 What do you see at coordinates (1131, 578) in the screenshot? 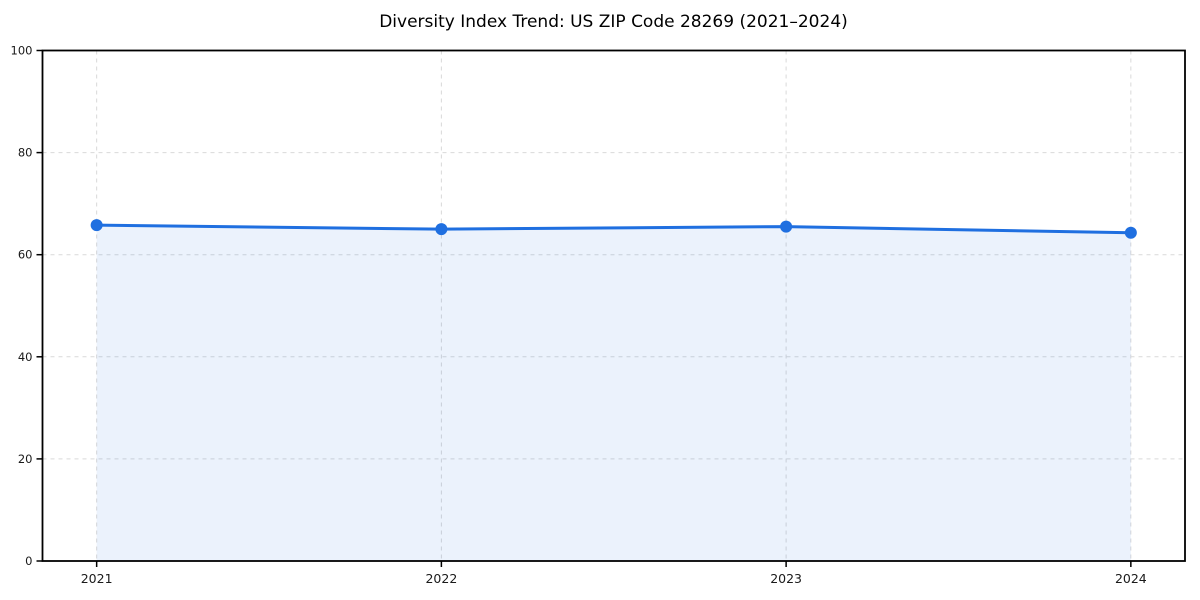
I see `x-axis-tick-label: 2024` at bounding box center [1131, 578].